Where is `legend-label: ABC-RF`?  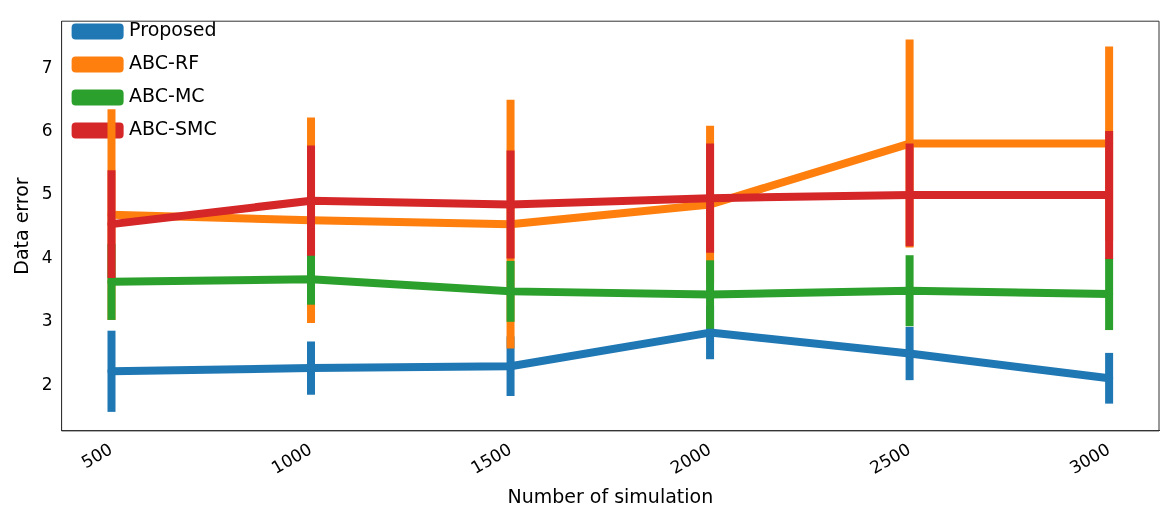 legend-label: ABC-RF is located at coordinates (164, 62).